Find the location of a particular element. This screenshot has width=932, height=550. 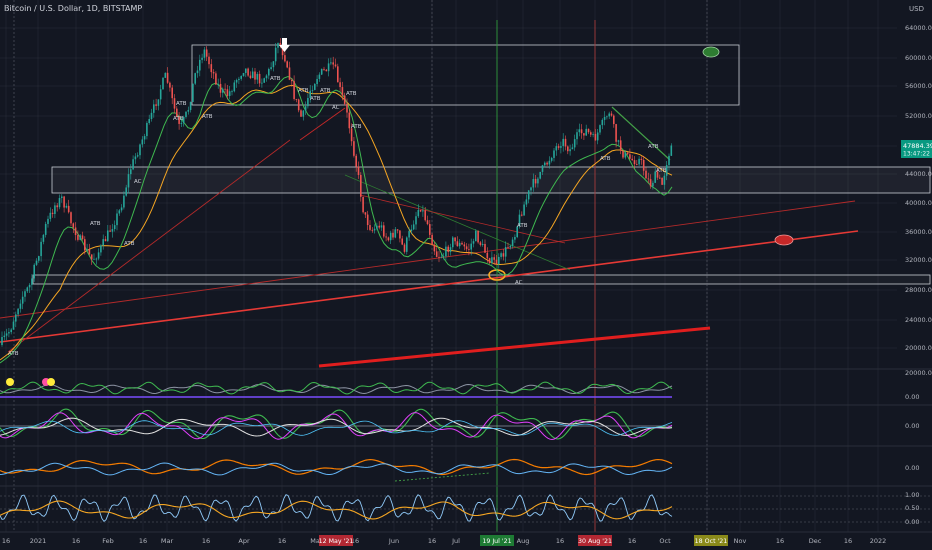

pane1-axis: 0.00 is located at coordinates (912, 397).